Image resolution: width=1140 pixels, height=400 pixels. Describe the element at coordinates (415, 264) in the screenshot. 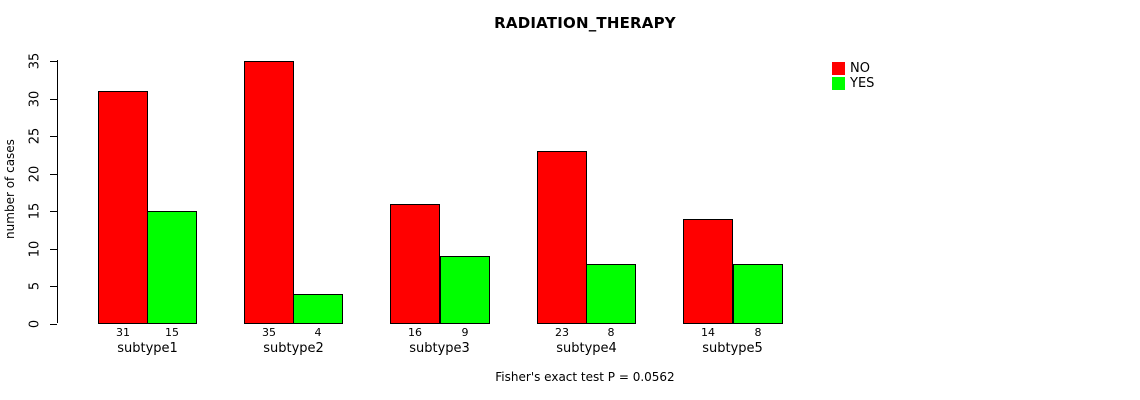

I see `bar-subtype3-no` at that location.